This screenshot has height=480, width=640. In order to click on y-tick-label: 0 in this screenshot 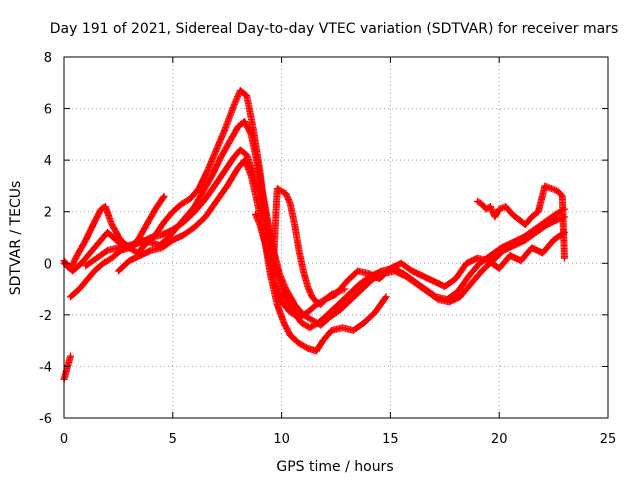, I will do `click(48, 264)`.